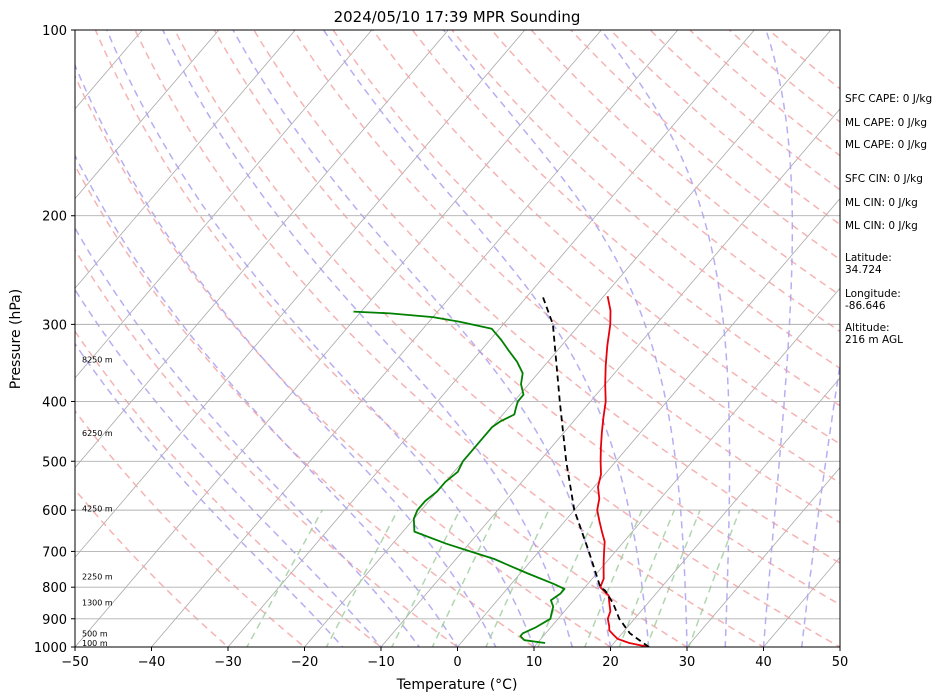  What do you see at coordinates (863, 270) in the screenshot?
I see `latitude-value: 34.724` at bounding box center [863, 270].